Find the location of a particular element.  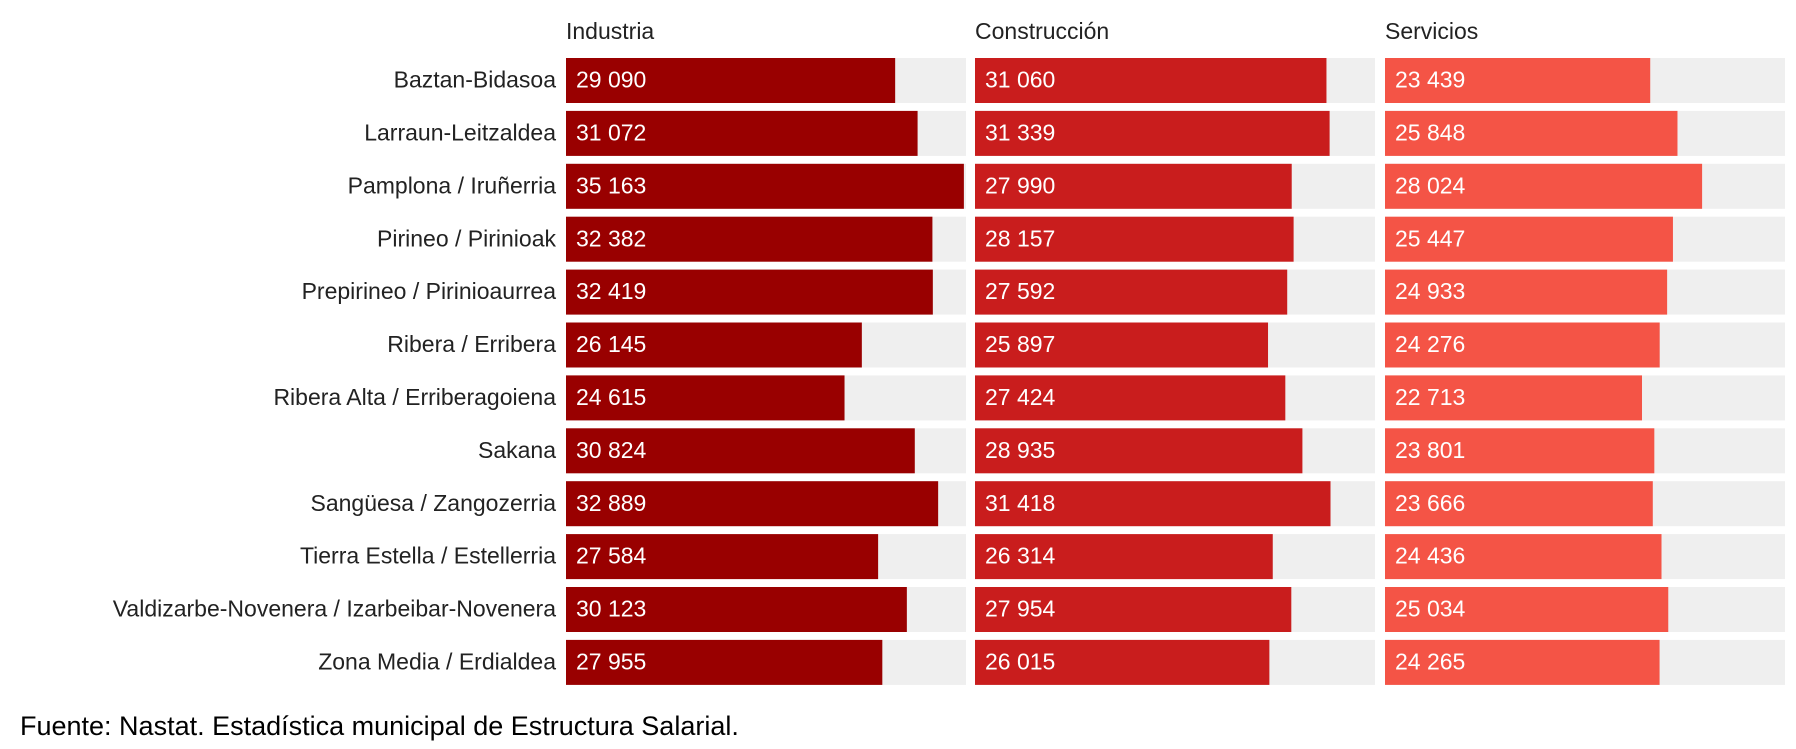

value-label: 26 314 is located at coordinates (1020, 556).